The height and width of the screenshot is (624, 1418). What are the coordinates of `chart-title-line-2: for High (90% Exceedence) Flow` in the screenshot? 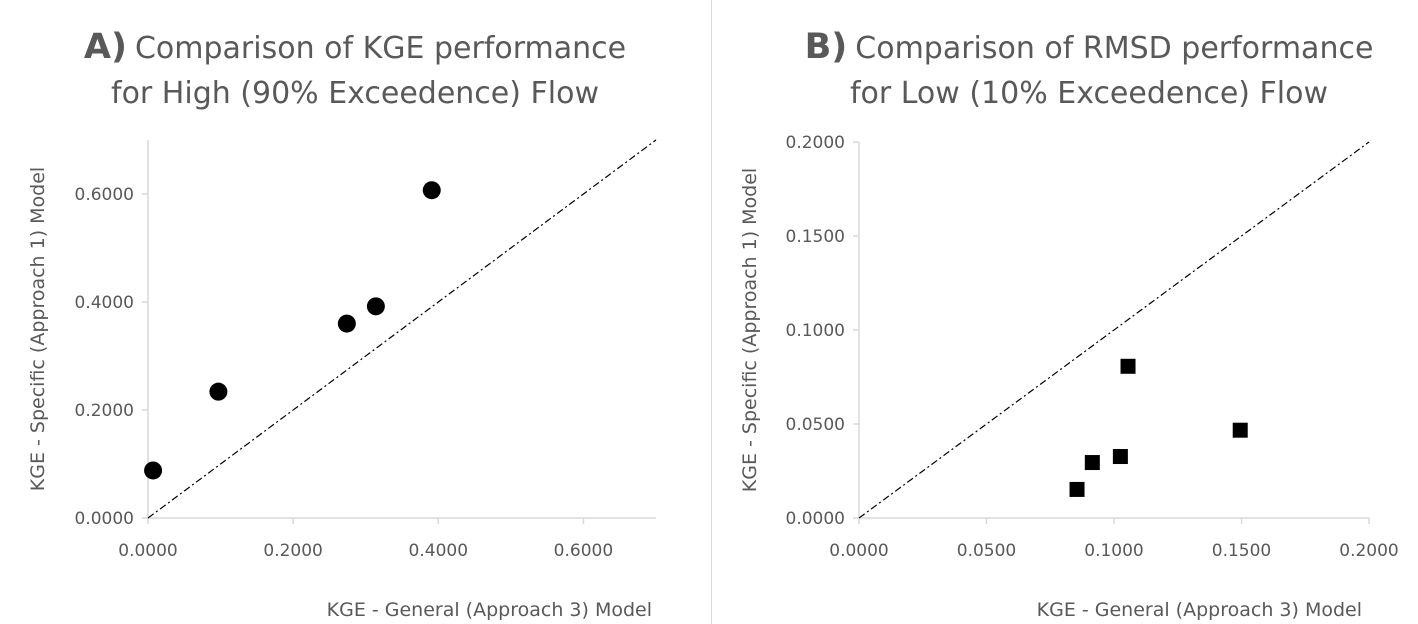 It's located at (355, 93).